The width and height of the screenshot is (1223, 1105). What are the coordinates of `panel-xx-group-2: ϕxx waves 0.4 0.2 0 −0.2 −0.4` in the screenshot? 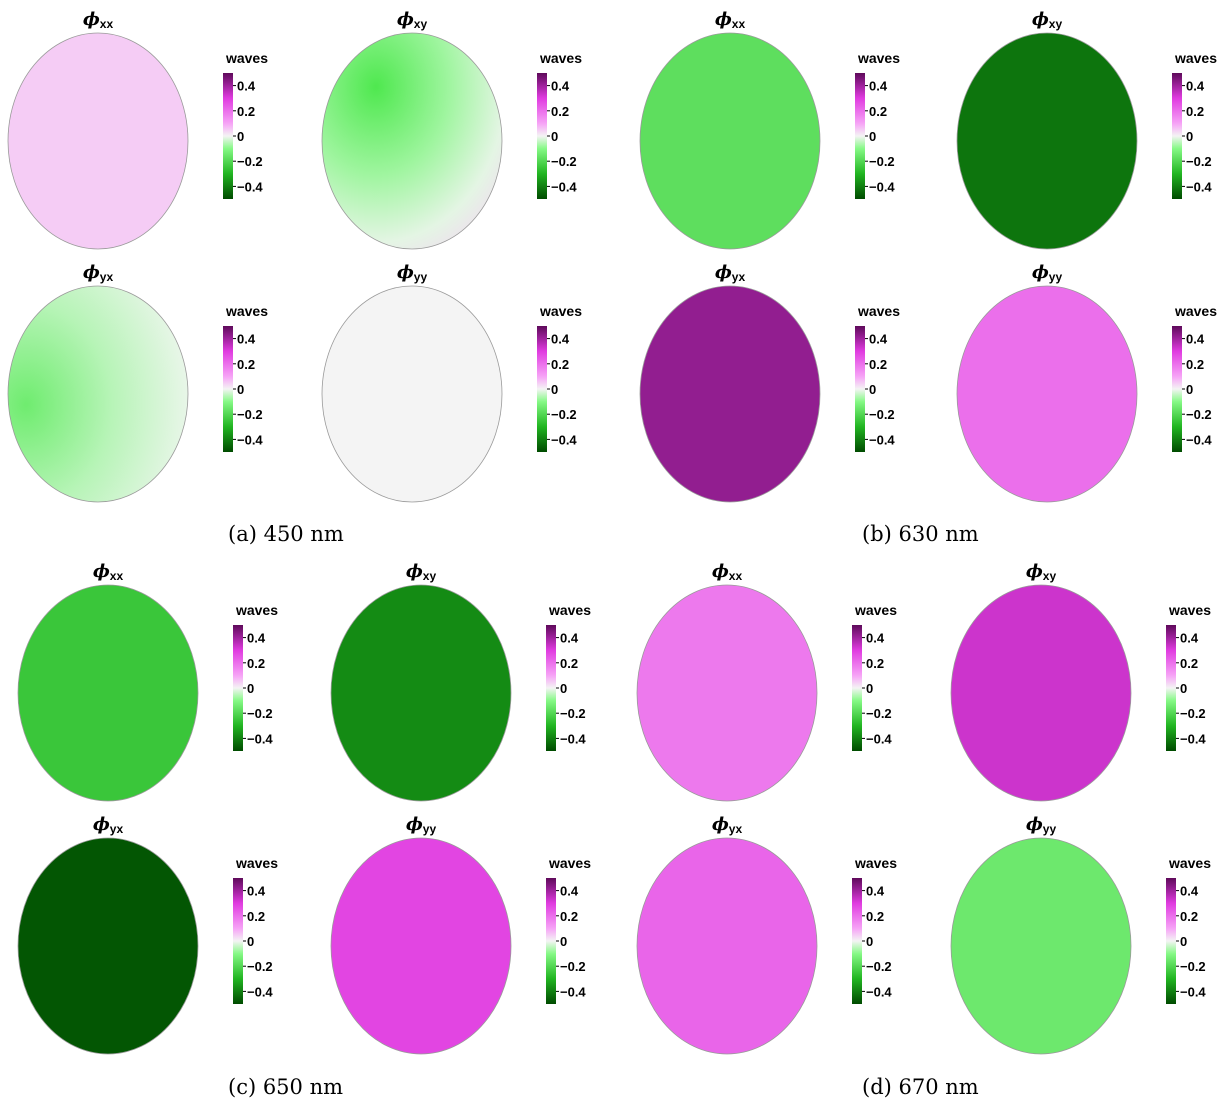 It's located at (147, 681).